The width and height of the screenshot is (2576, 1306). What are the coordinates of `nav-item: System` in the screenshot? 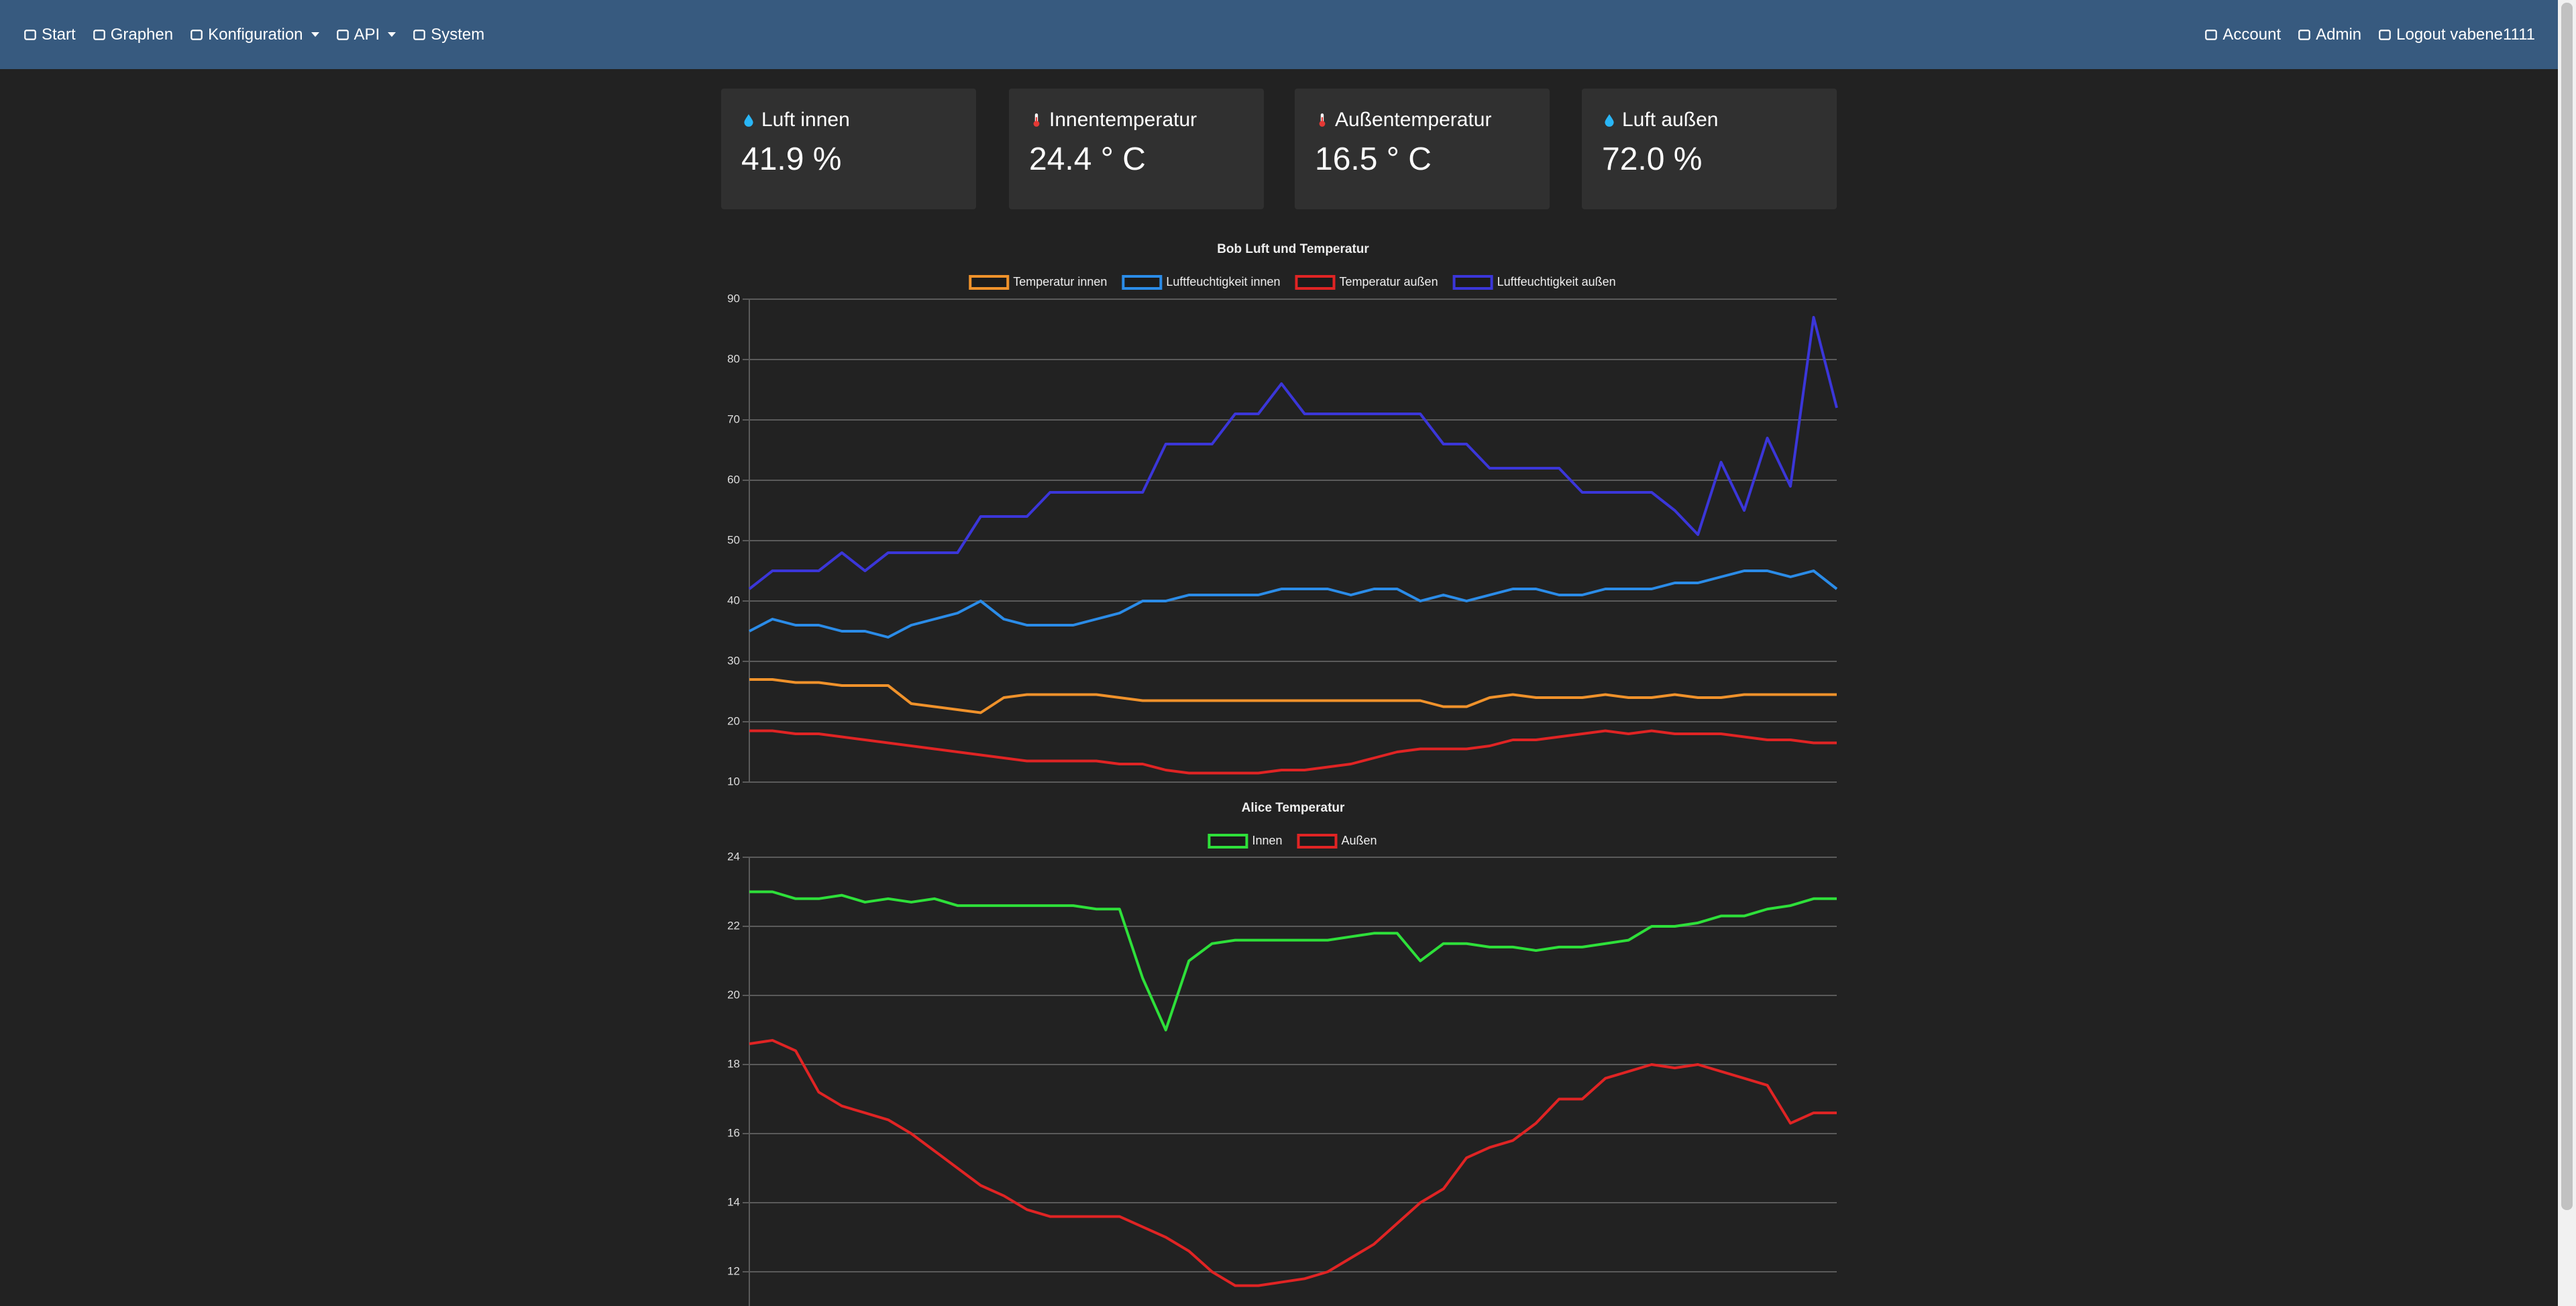 It's located at (448, 34).